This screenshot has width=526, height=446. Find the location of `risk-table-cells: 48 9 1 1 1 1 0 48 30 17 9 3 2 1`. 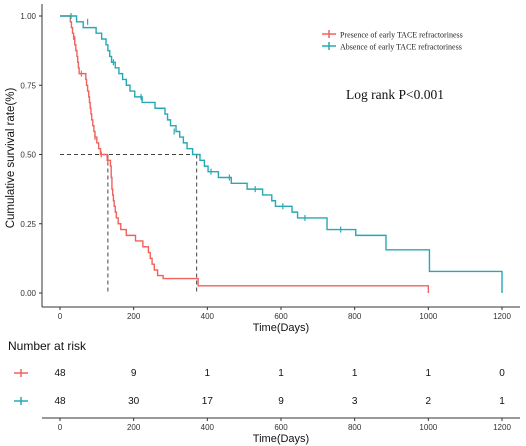

risk-table-cells: 48 9 1 1 1 1 0 48 30 17 9 3 2 1 is located at coordinates (279, 387).